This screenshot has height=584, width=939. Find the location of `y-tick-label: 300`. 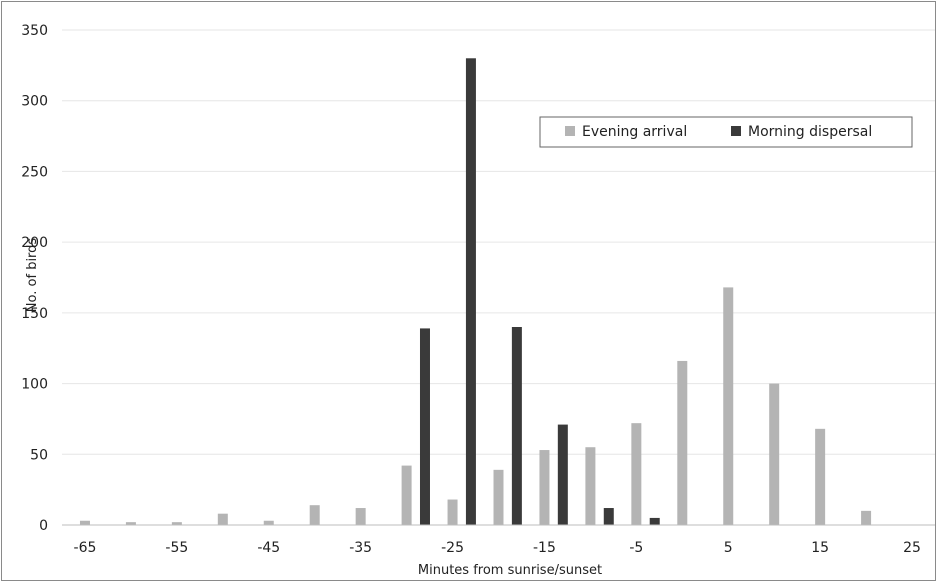

y-tick-label: 300 is located at coordinates (34, 102).